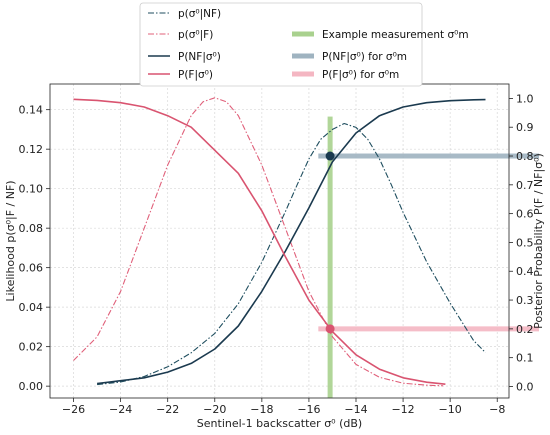 This screenshot has width=550, height=435. Describe the element at coordinates (31, 386) in the screenshot. I see `y-left-tick-label: 0.00` at that location.